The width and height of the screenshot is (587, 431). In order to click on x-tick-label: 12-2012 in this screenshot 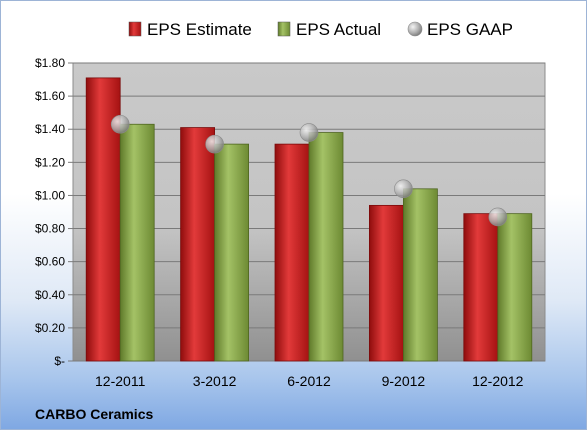, I will do `click(498, 381)`.